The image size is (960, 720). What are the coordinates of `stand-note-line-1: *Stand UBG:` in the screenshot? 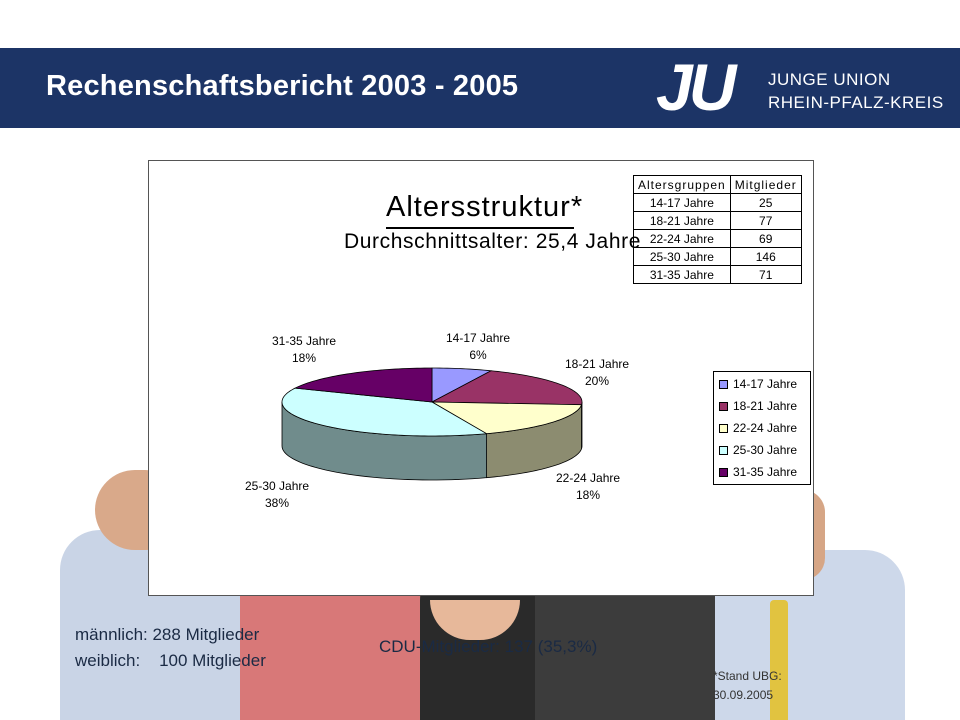 It's located at (747, 676).